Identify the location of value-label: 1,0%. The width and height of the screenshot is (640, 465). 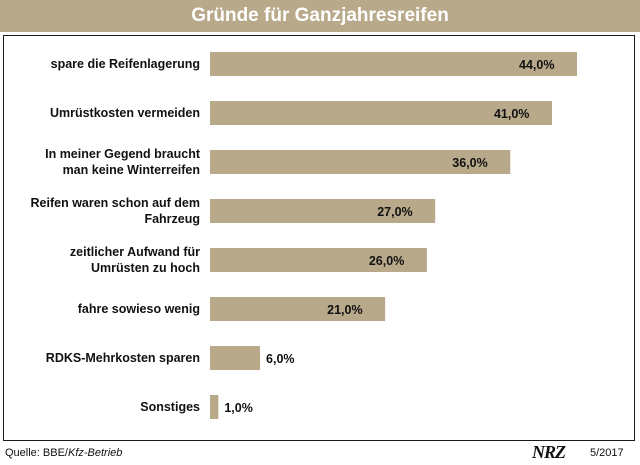
(238, 408).